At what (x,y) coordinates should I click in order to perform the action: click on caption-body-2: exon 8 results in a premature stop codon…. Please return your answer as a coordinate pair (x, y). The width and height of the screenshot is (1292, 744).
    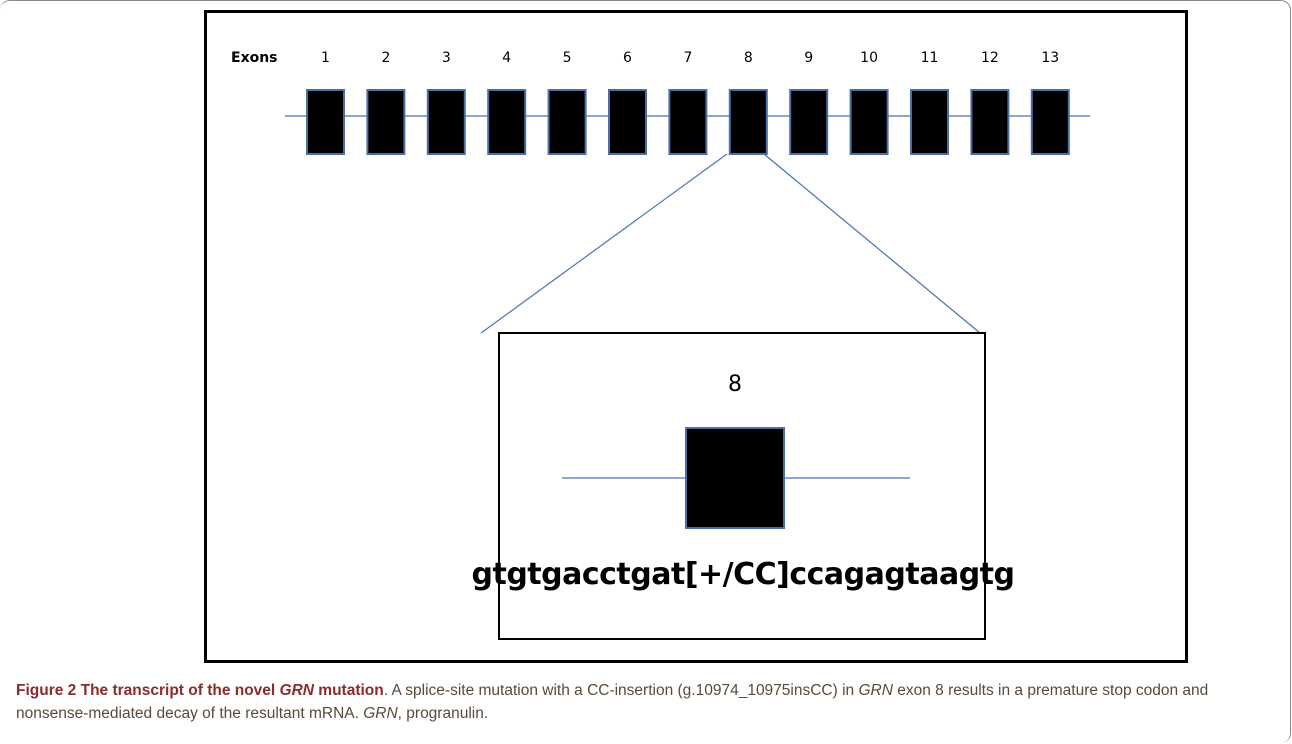
    Looking at the image, I should click on (612, 702).